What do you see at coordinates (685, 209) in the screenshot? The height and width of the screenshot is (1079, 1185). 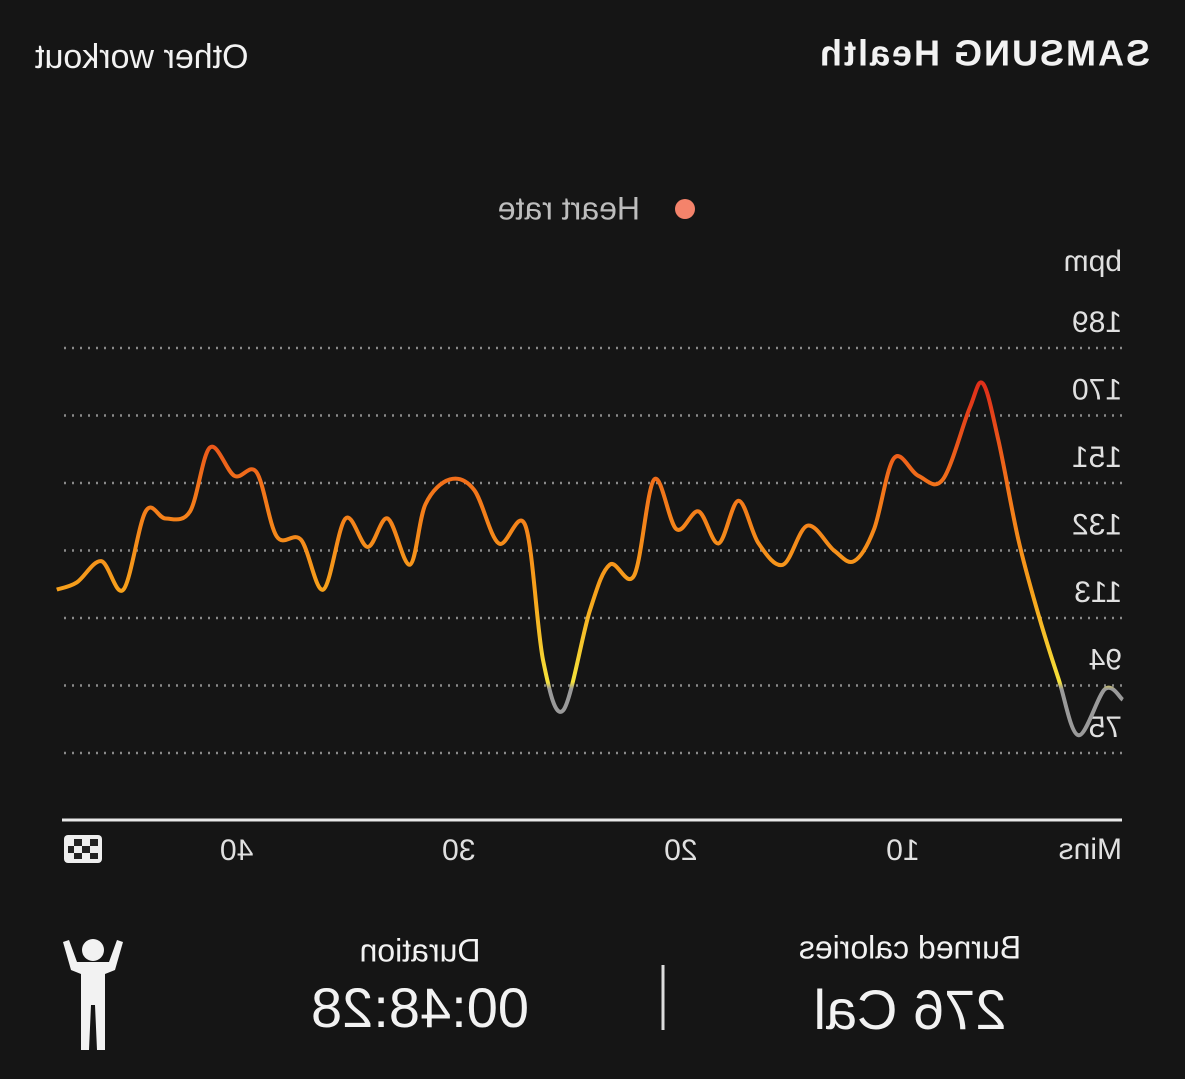 I see `legend-dot` at bounding box center [685, 209].